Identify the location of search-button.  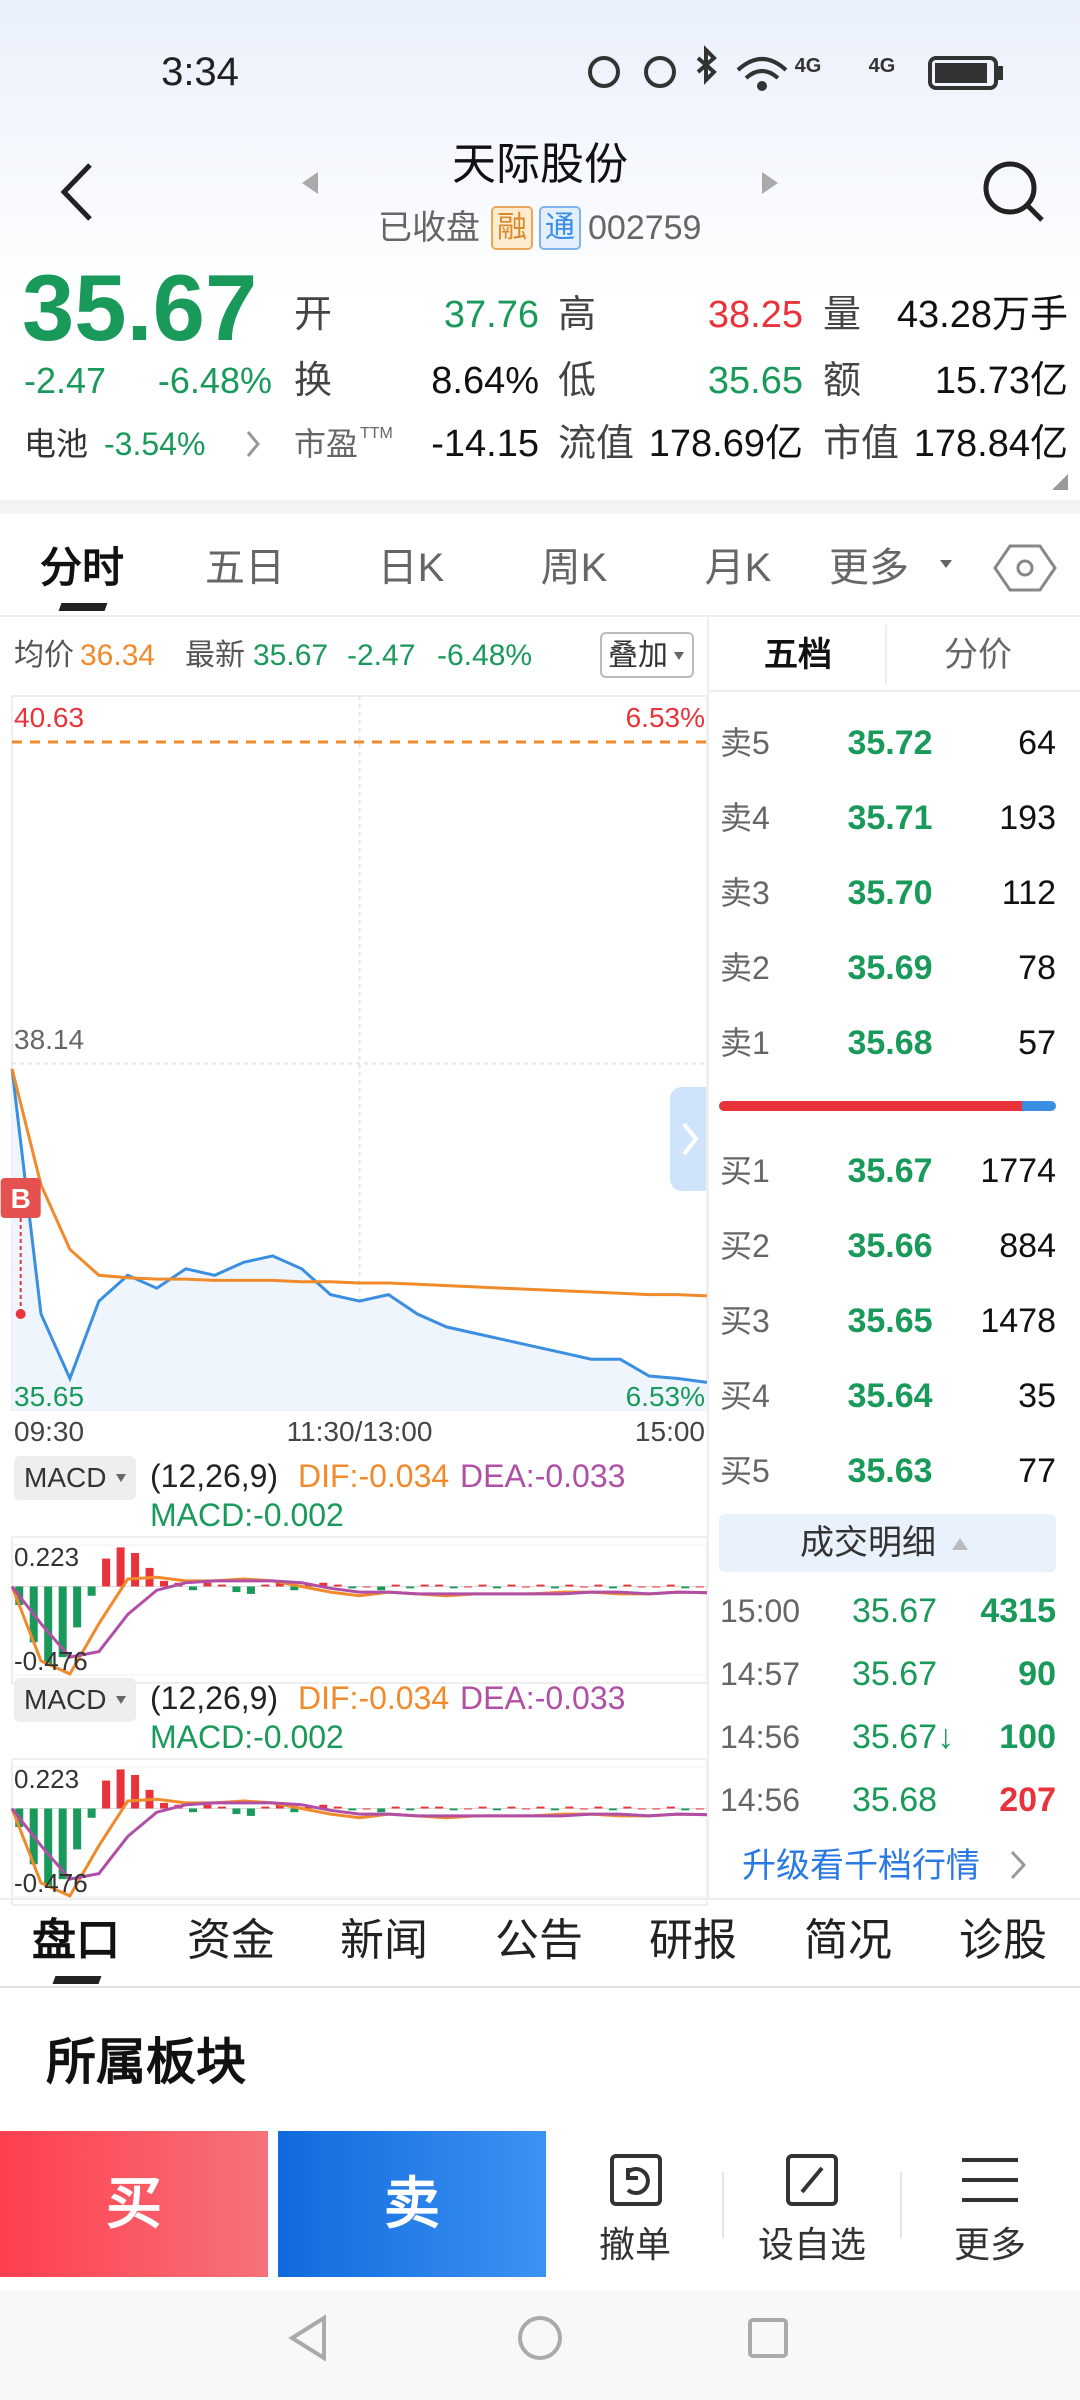
(1013, 191).